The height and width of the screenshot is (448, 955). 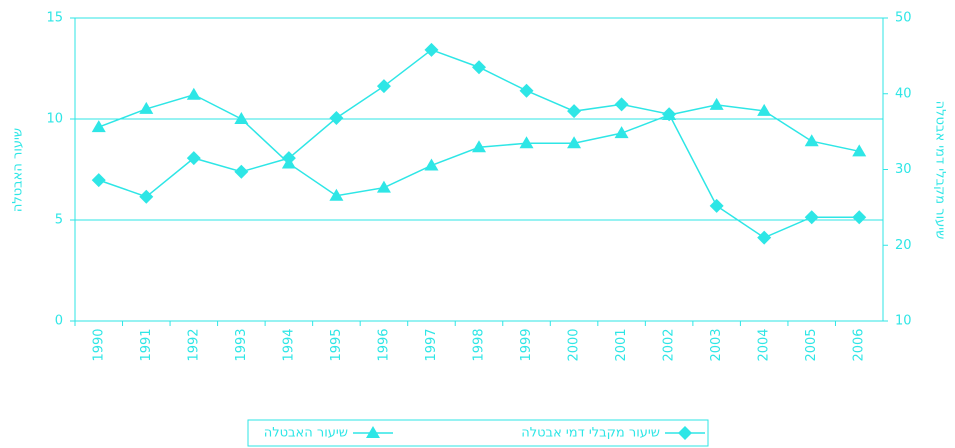 I want to click on x-tick-label: 2003, so click(x=716, y=344).